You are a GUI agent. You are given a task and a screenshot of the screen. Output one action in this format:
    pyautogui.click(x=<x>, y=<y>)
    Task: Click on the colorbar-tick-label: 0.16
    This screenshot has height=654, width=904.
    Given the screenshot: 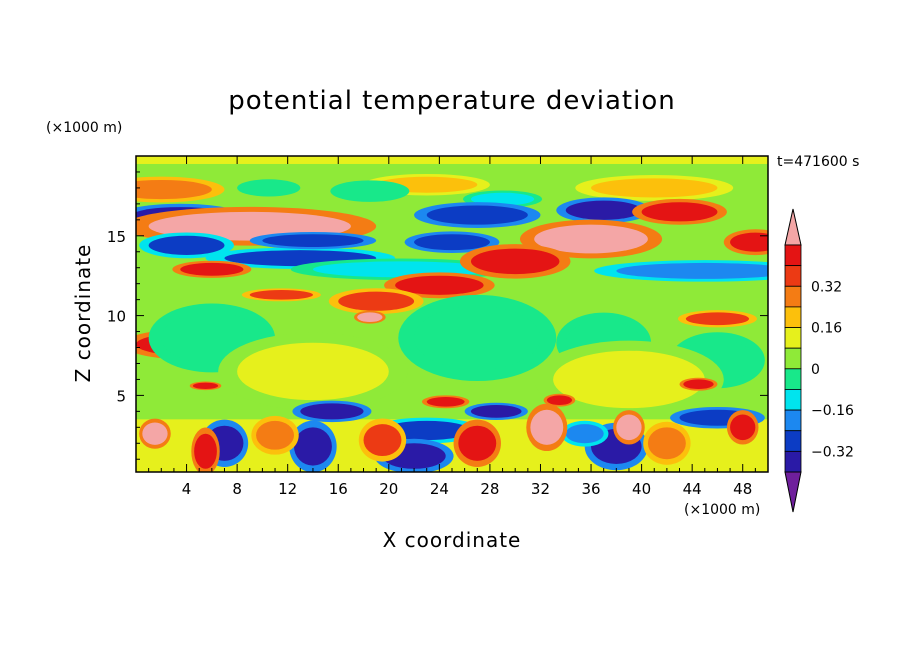 What is the action you would take?
    pyautogui.click(x=826, y=329)
    